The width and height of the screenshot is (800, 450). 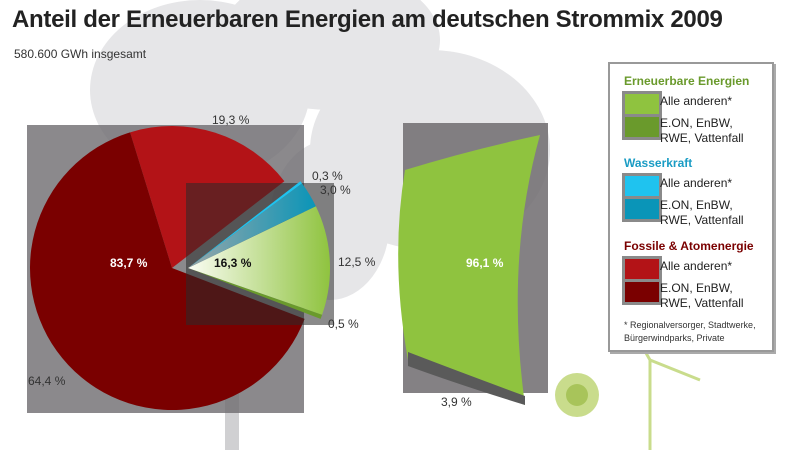 What do you see at coordinates (357, 262) in the screenshot?
I see `pie-label-125: 12,5 %` at bounding box center [357, 262].